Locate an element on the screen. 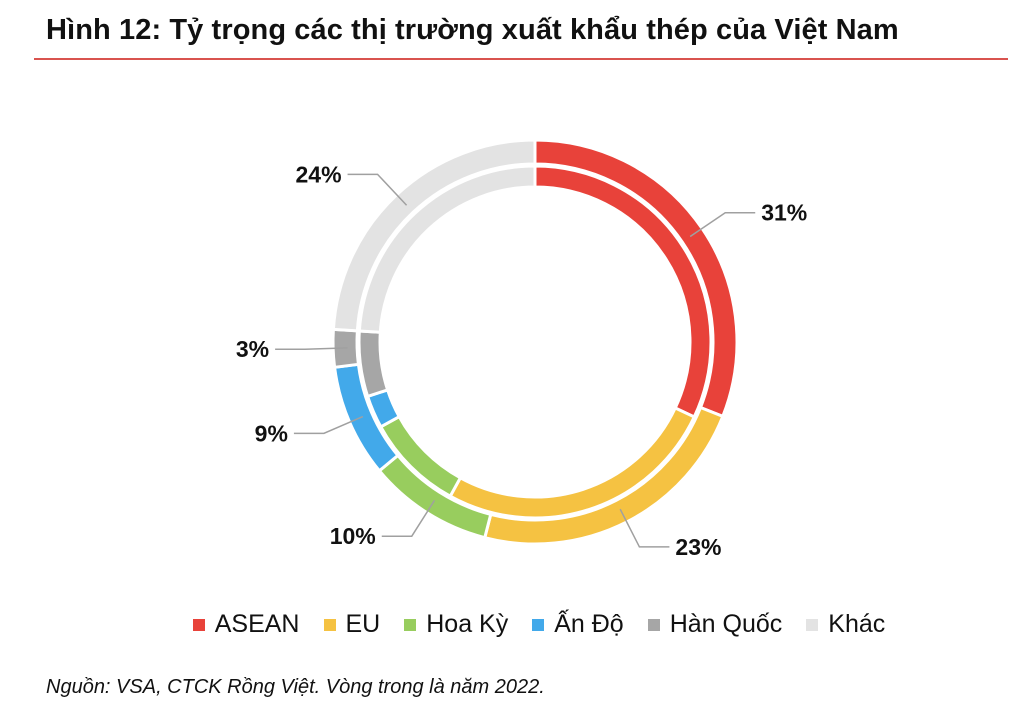  leader-line-khac is located at coordinates (377, 189).